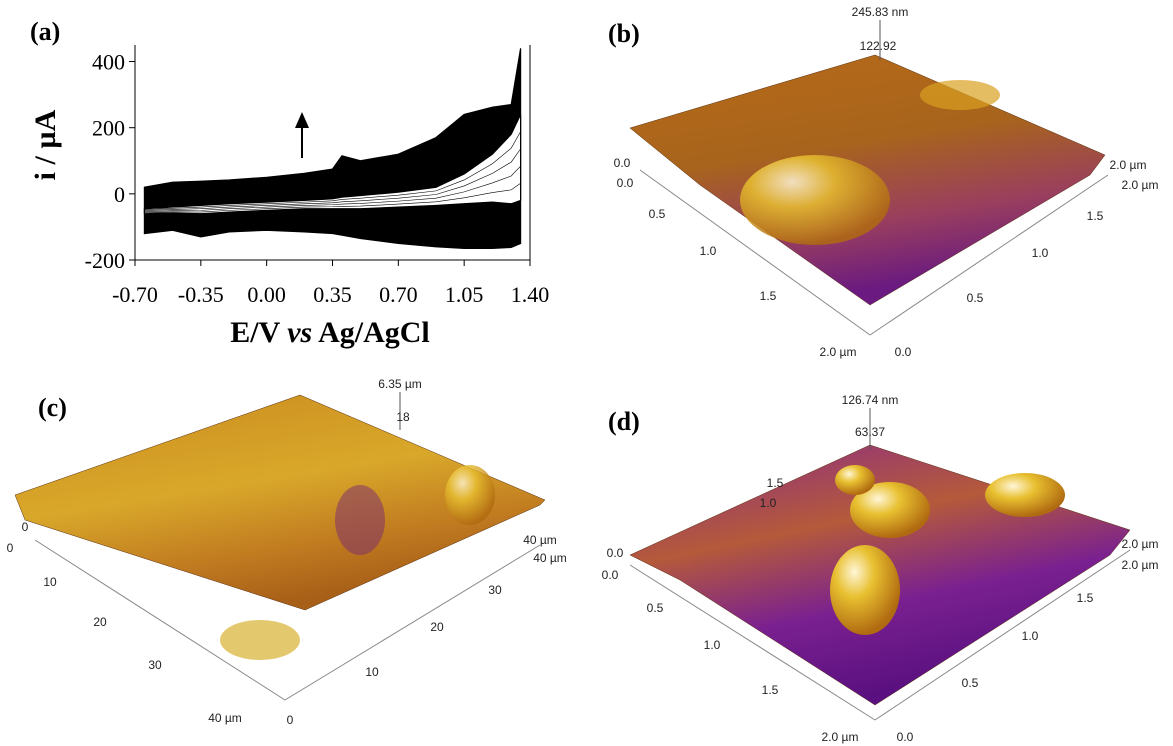 The height and width of the screenshot is (746, 1173). I want to click on cv-envelope, so click(332, 149).